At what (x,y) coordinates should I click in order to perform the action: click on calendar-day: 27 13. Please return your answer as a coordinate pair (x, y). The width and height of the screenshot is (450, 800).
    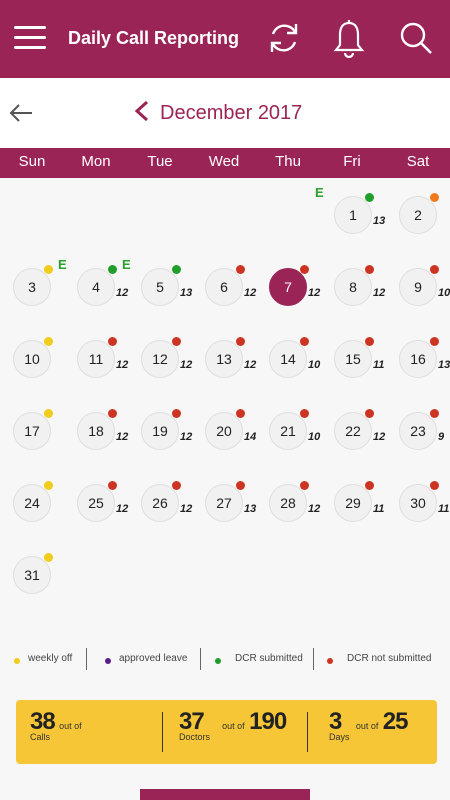
    Looking at the image, I should click on (230, 501).